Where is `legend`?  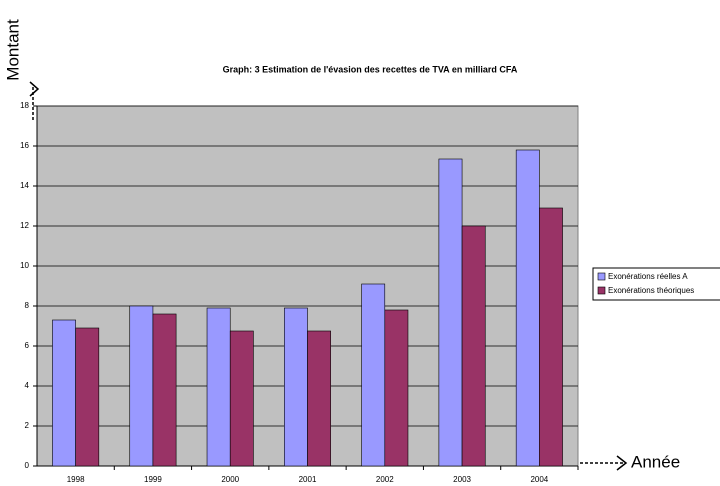 legend is located at coordinates (656, 284).